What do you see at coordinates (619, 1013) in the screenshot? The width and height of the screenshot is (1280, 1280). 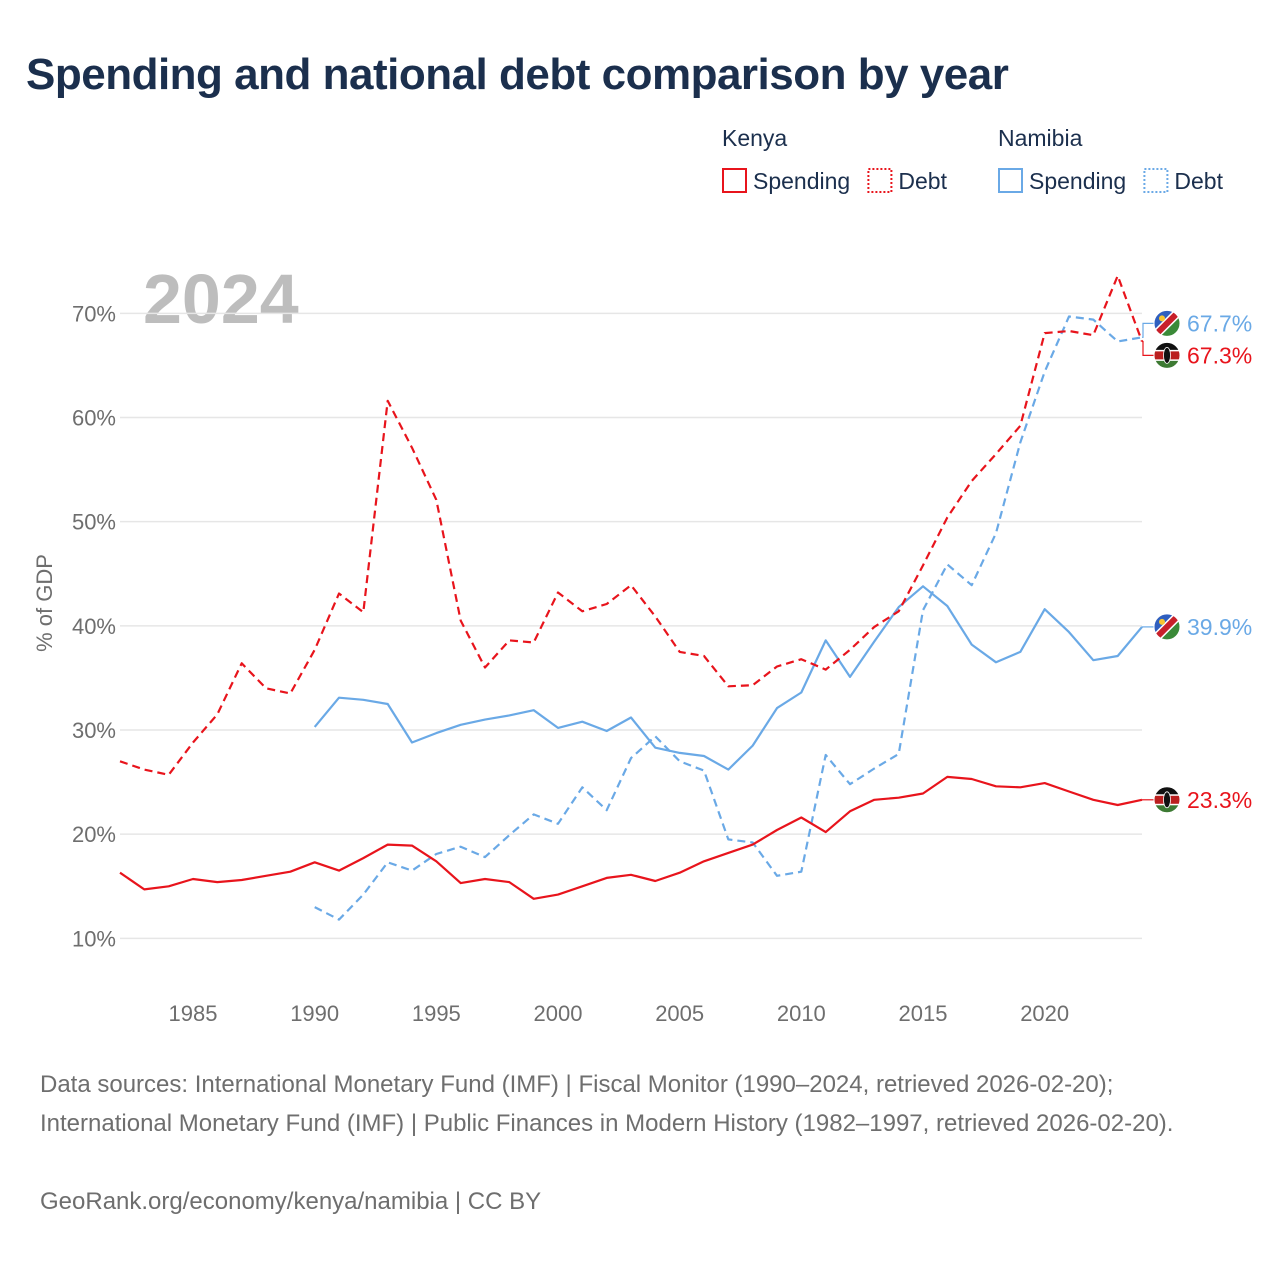 I see `x-axis: 1985 1990 1995 2000 2005 2010 2015 2020` at bounding box center [619, 1013].